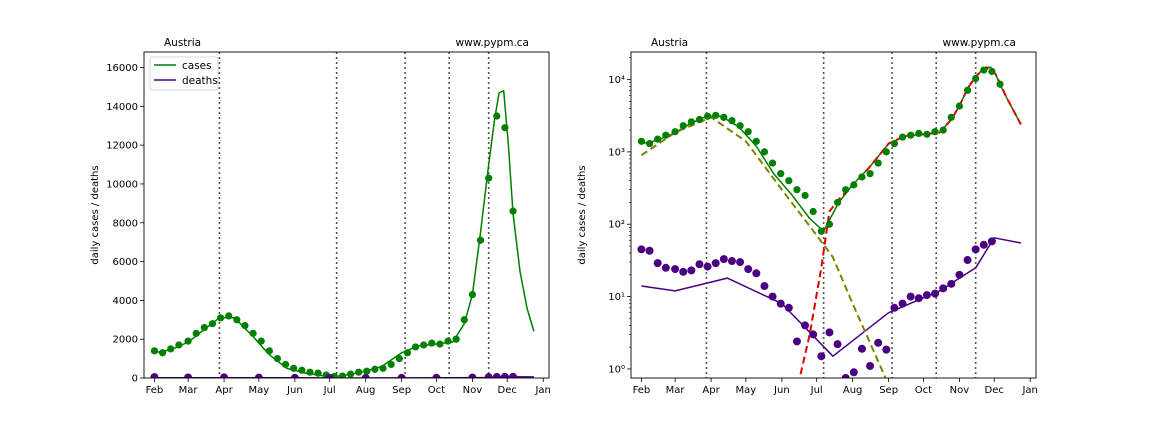  What do you see at coordinates (711, 390) in the screenshot?
I see `x-tick-label: Apr` at bounding box center [711, 390].